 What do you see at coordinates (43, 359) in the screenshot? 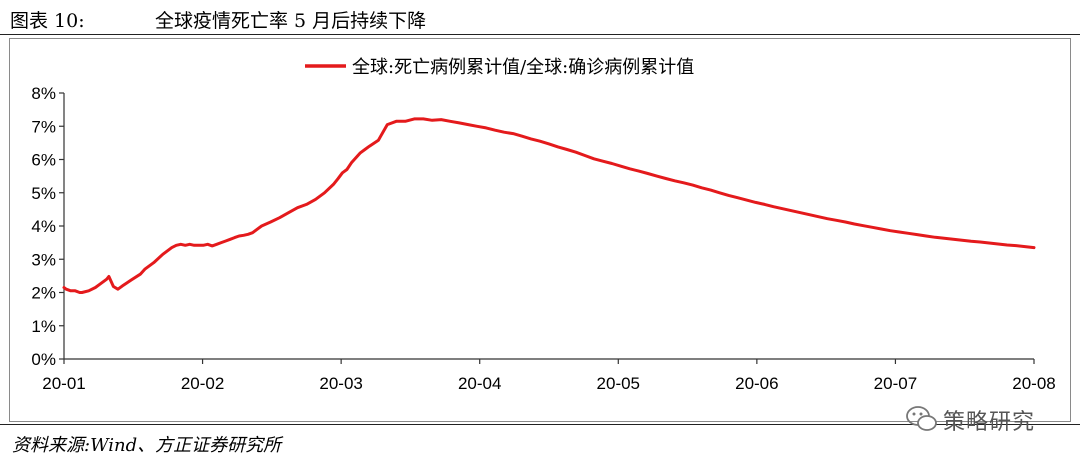
I see `y-tick-label: 0%` at bounding box center [43, 359].